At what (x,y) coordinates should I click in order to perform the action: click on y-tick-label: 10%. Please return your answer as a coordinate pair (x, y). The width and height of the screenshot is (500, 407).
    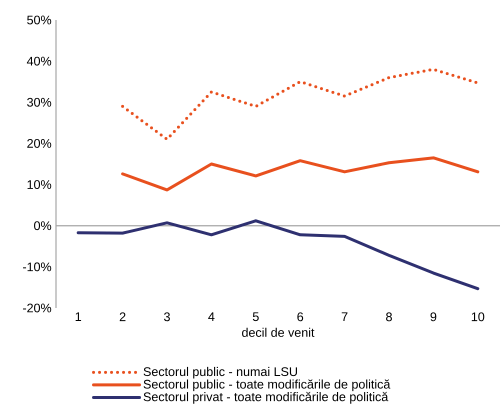
    Looking at the image, I should click on (40, 184).